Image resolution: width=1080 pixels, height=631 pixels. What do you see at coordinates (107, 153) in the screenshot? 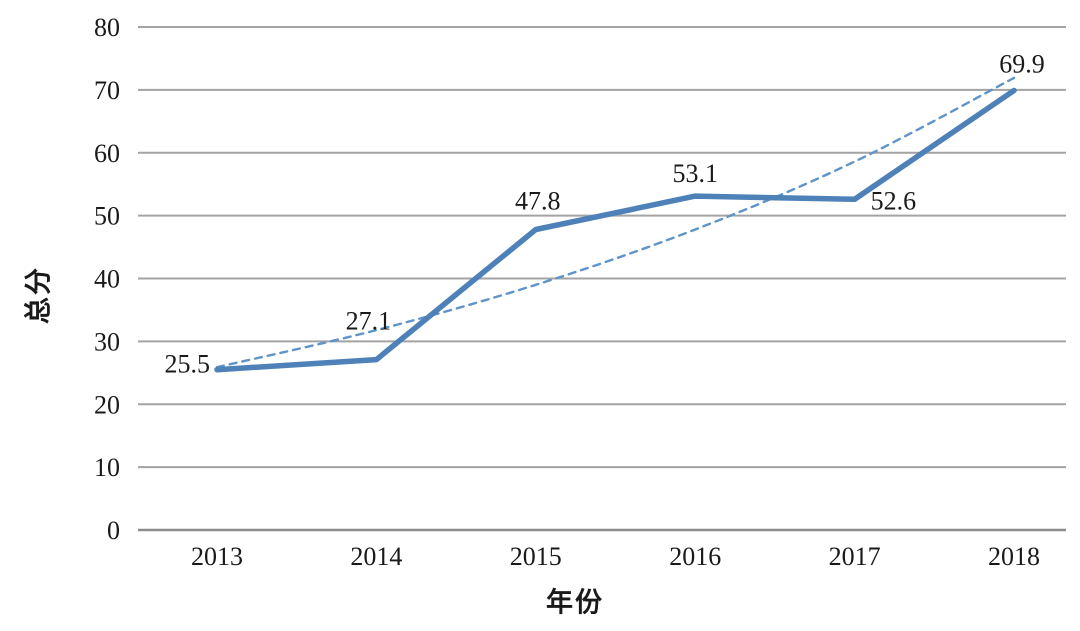
I see `y-tick-label: 60` at bounding box center [107, 153].